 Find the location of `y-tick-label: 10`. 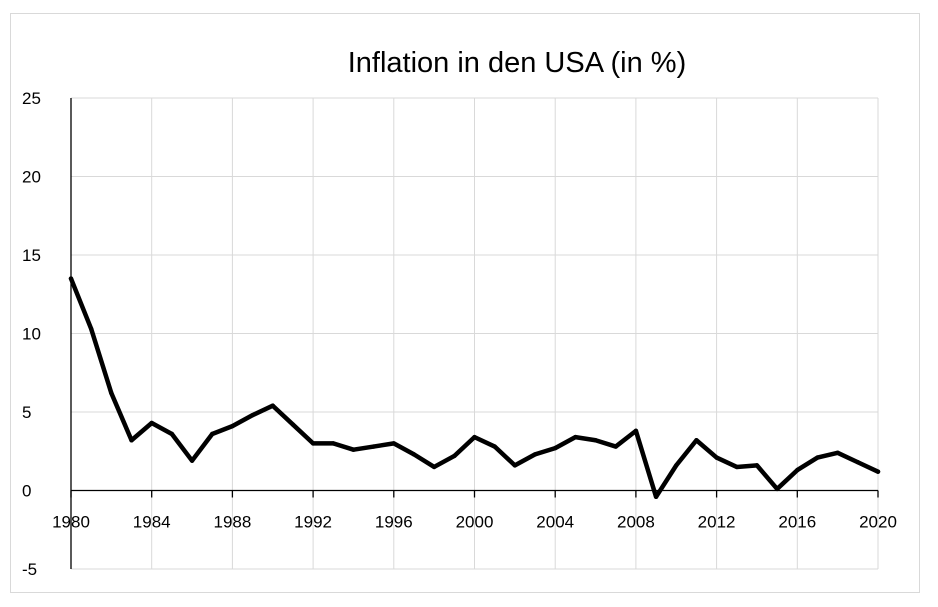

y-tick-label: 10 is located at coordinates (31, 334).